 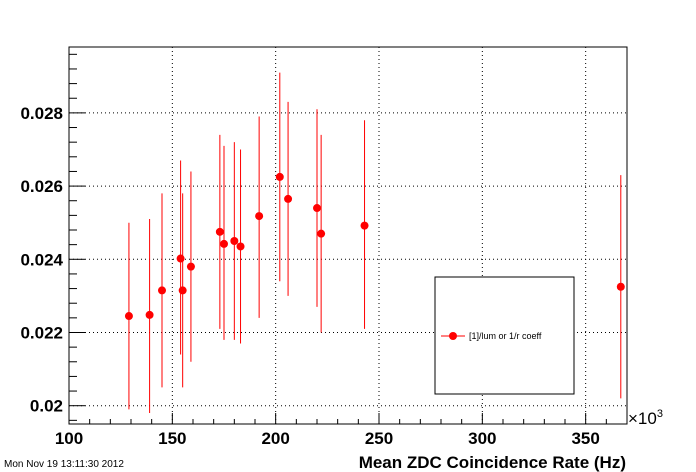 I want to click on x-axis-label: Mean ZDC Coincidence Rate (Hz), so click(x=492, y=462).